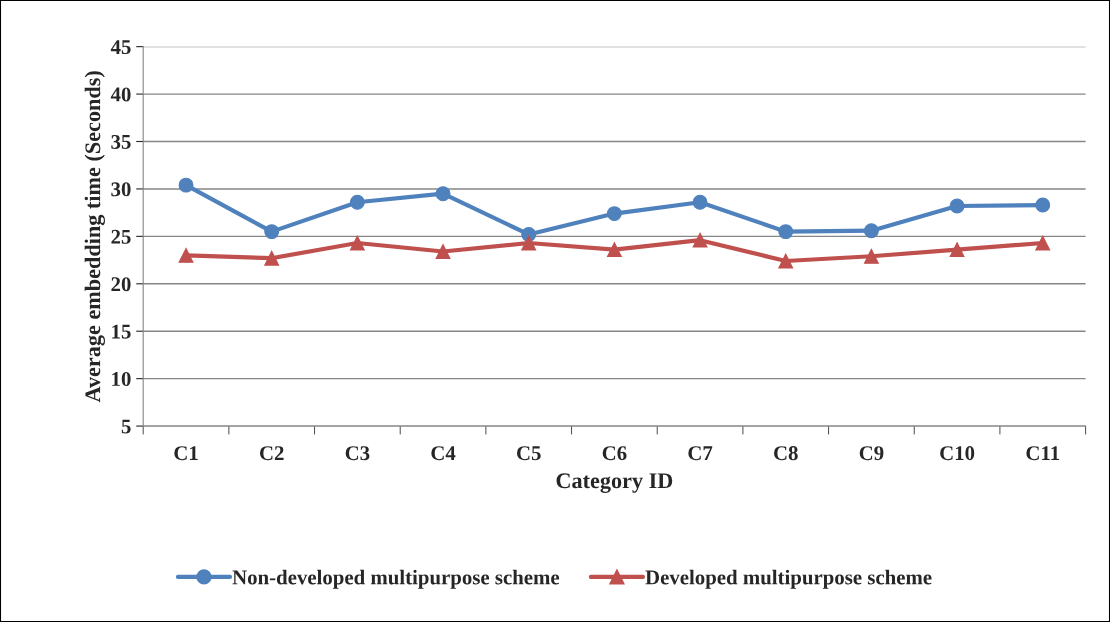 Image resolution: width=1110 pixels, height=622 pixels. What do you see at coordinates (94, 237) in the screenshot?
I see `y-axis-title: Average embedding time (Seconds)` at bounding box center [94, 237].